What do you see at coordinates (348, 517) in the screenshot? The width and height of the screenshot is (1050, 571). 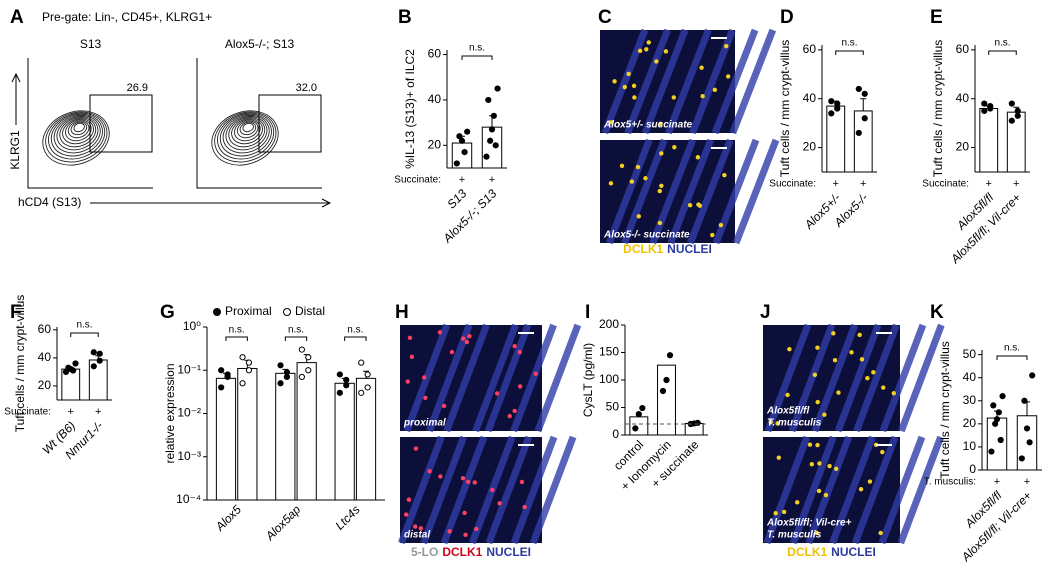 I see `category-label: Ltc4s` at bounding box center [348, 517].